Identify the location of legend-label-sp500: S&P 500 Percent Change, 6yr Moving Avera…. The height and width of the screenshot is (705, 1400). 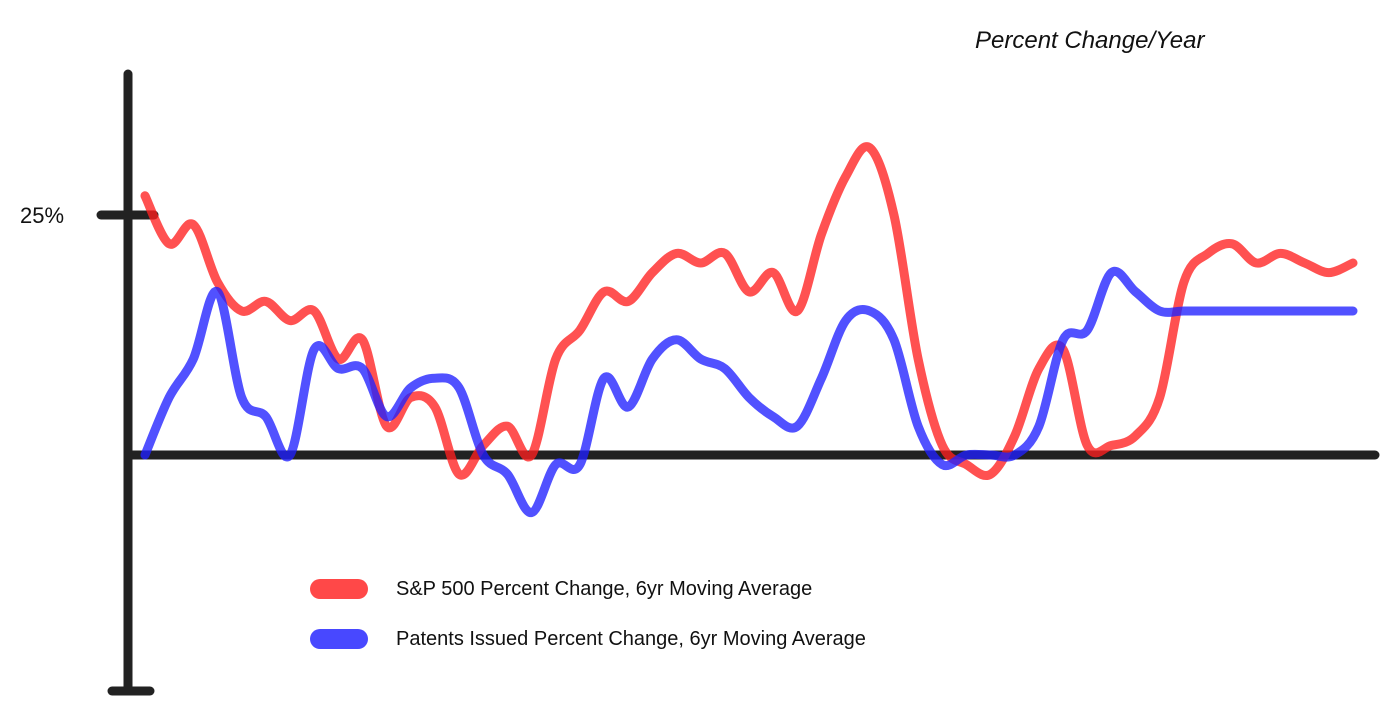
(604, 589).